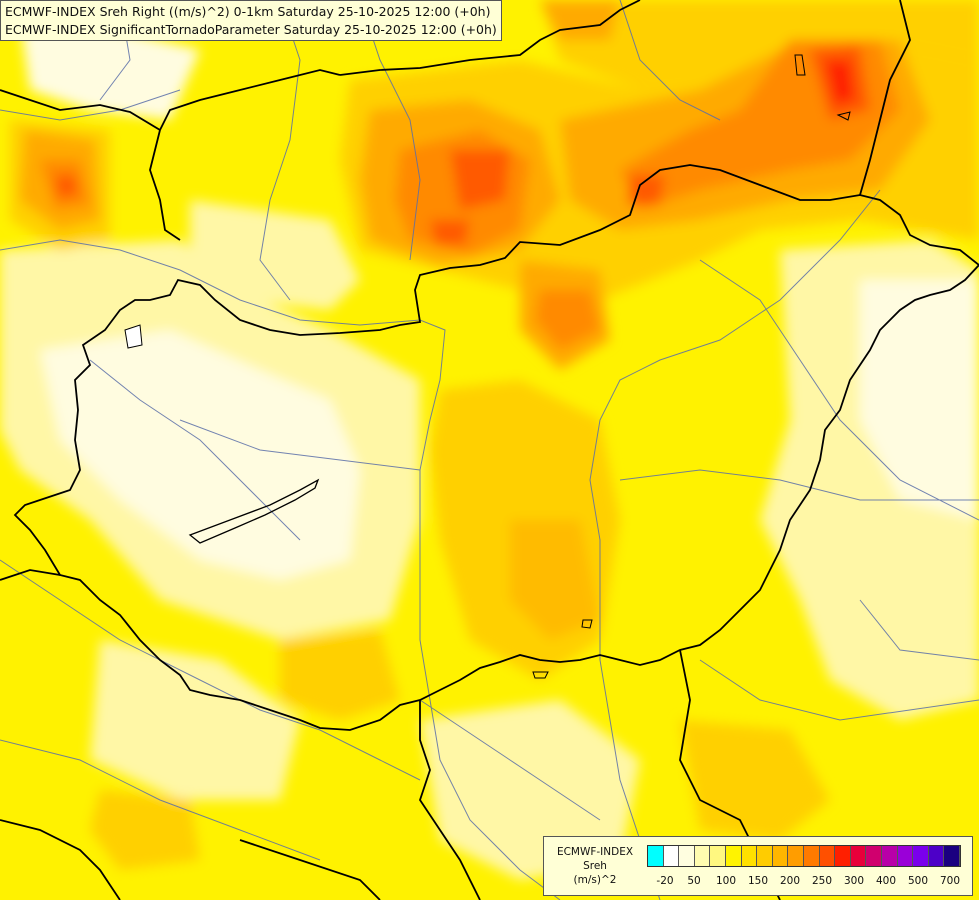 This screenshot has height=900, width=979. What do you see at coordinates (755, 780) in the screenshot?
I see `field-amber-se` at bounding box center [755, 780].